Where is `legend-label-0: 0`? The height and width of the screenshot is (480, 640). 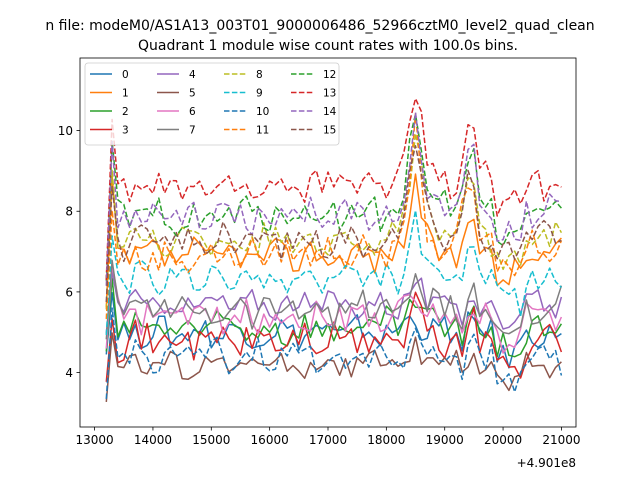
legend-label-0: 0 is located at coordinates (125, 75).